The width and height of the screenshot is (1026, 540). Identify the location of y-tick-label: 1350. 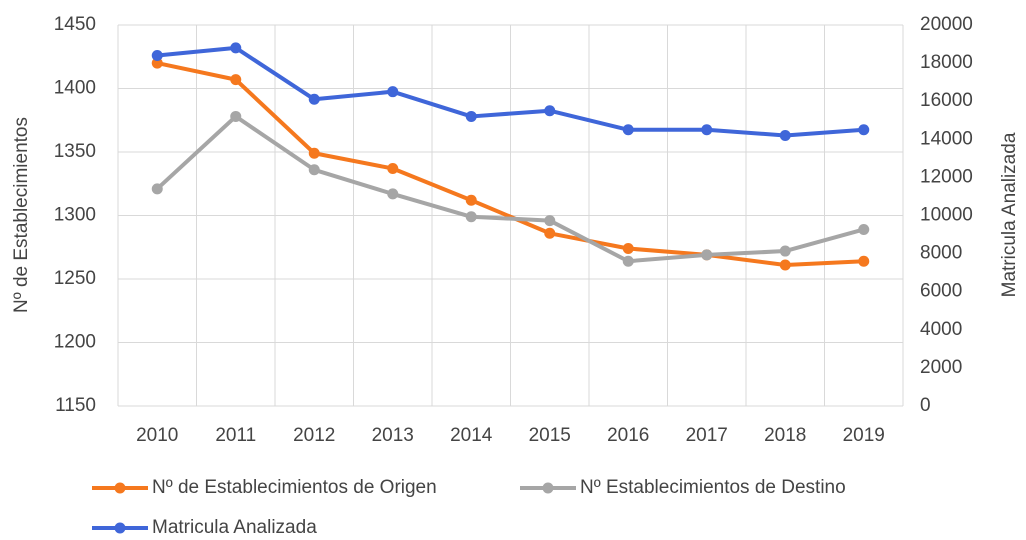
(75, 151).